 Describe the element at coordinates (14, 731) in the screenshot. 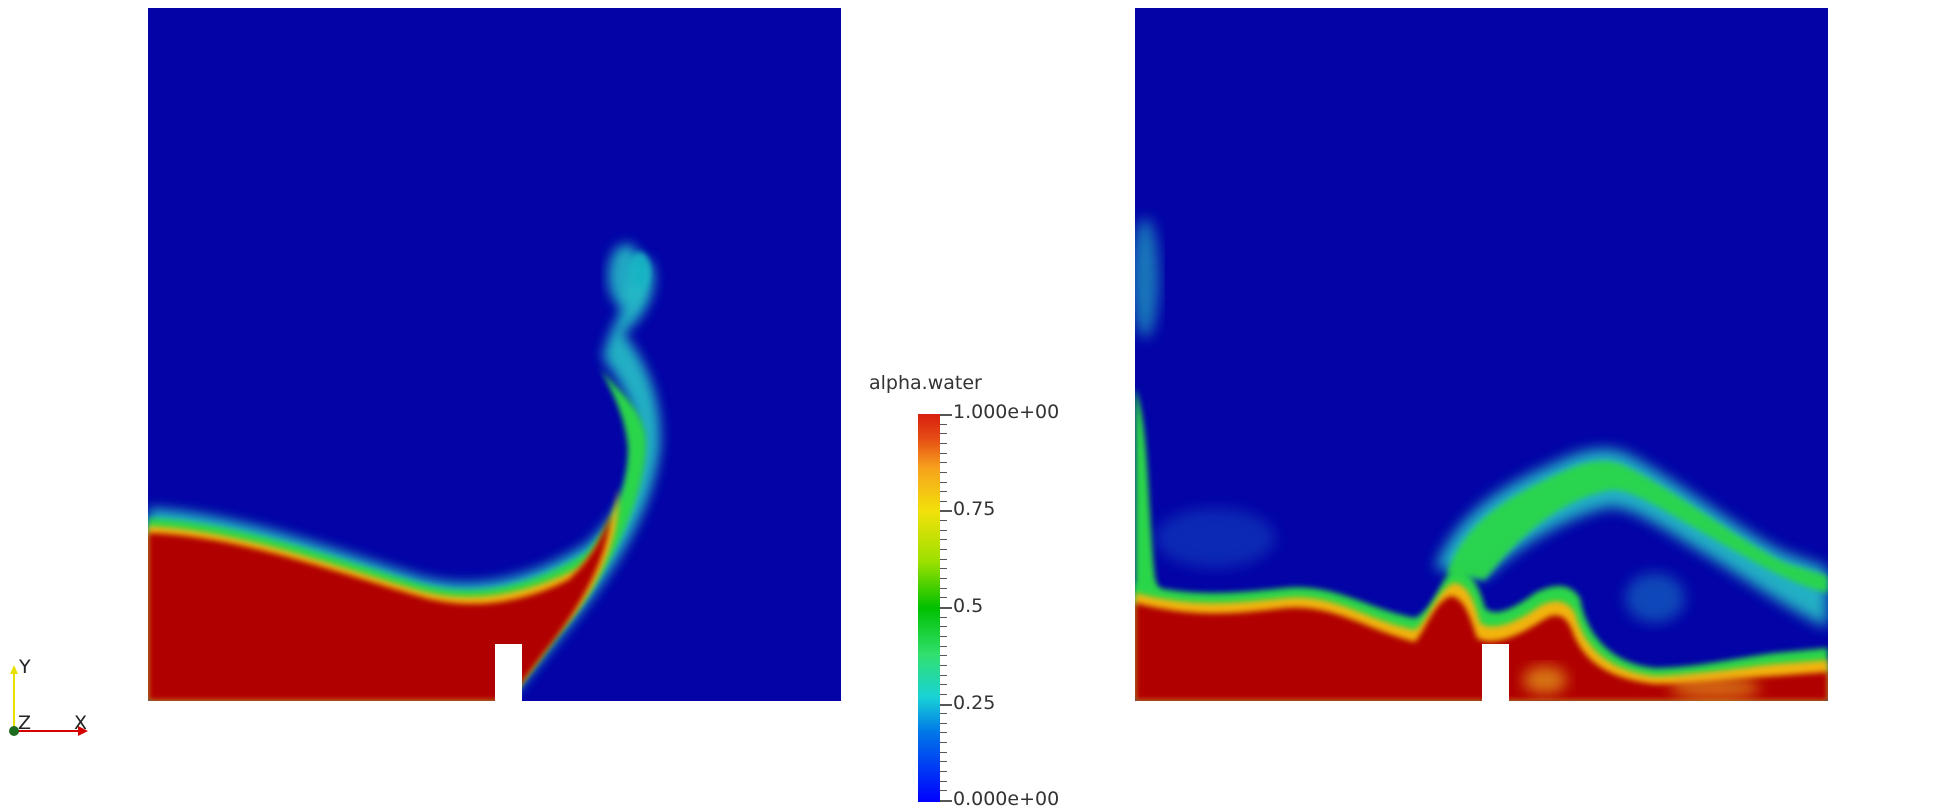

I see `z-axis-dot` at that location.